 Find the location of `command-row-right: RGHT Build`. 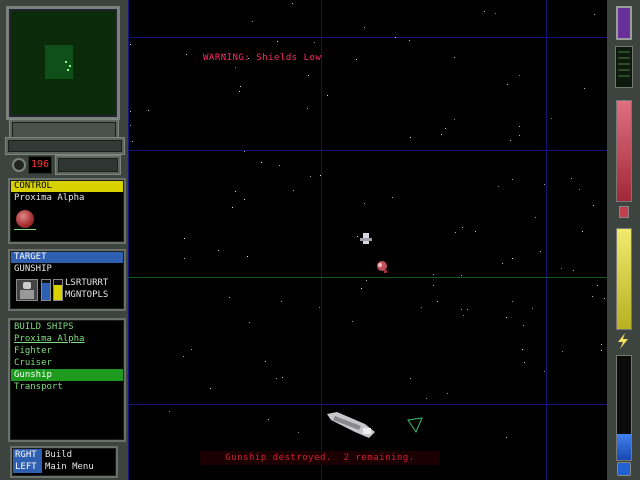

command-row-right: RGHT Build is located at coordinates (64, 455).